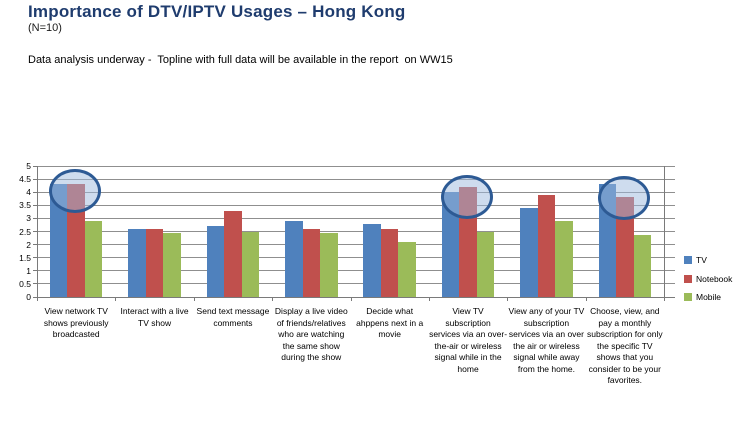 Image resolution: width=749 pixels, height=426 pixels. I want to click on y-axis-label: 4, so click(28, 192).